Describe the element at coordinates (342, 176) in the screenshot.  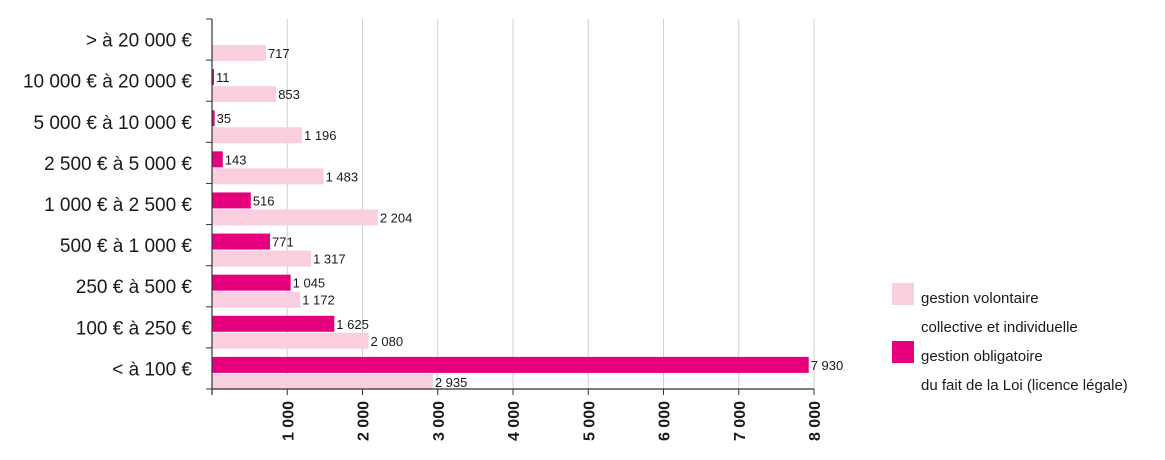
I see `value-label-volontaire-3: 1 483` at that location.